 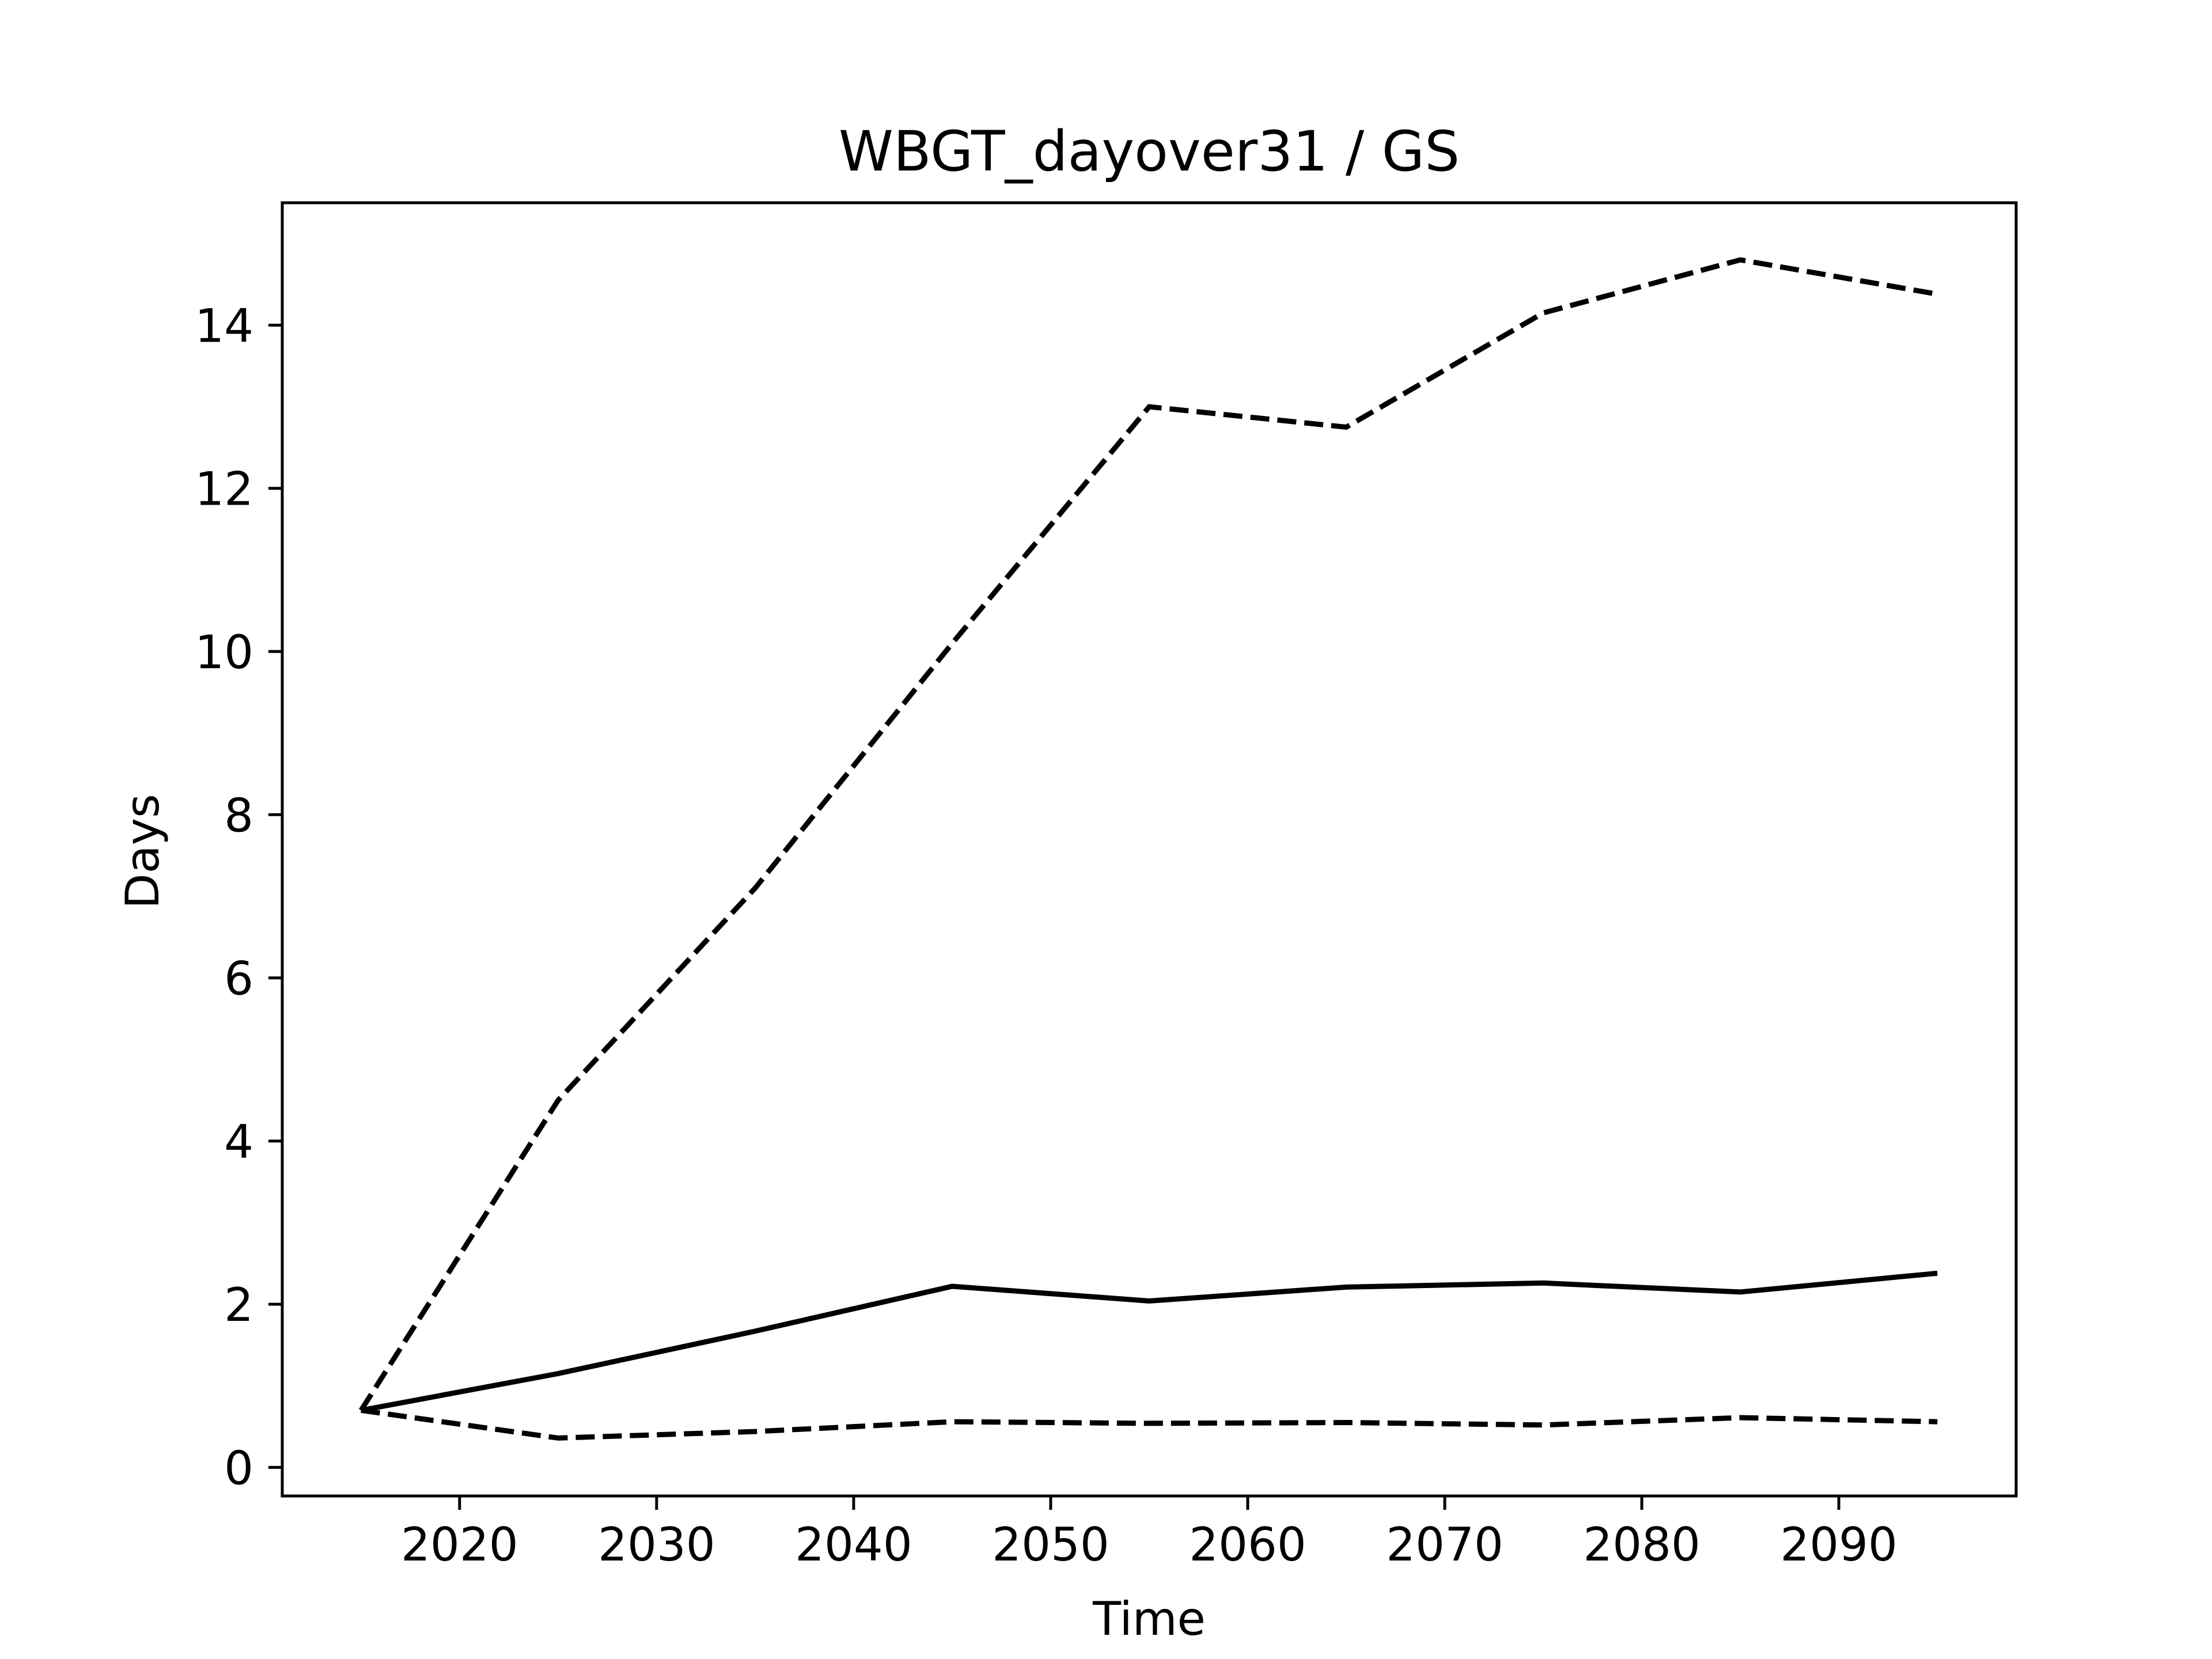 What do you see at coordinates (1149, 151) in the screenshot?
I see `chart-title: WBGT_dayover31 / GS` at bounding box center [1149, 151].